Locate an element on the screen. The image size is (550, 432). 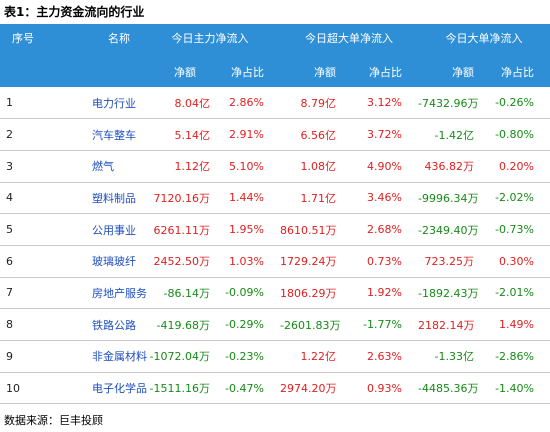
cell-main-ratio: 2.91% is located at coordinates (246, 134).